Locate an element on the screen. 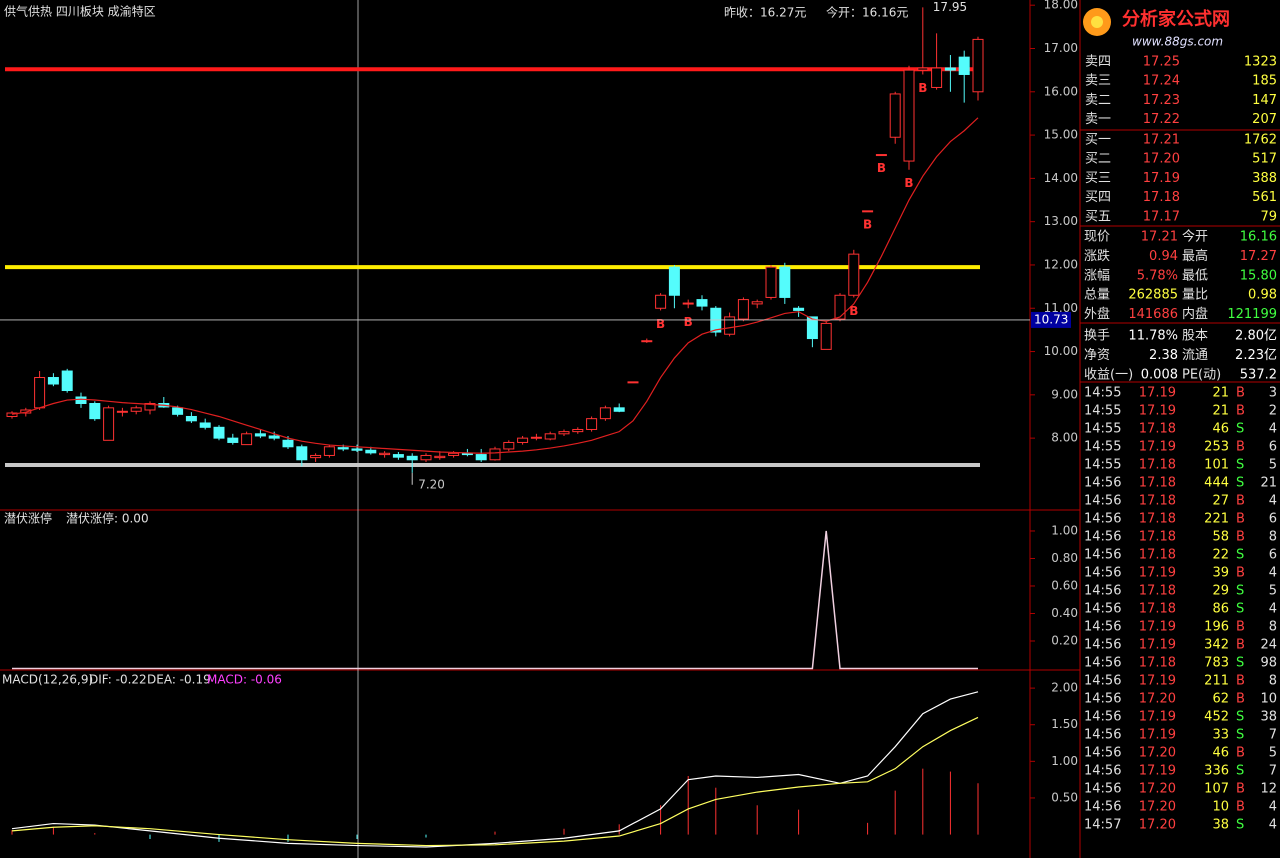 Image resolution: width=1280 pixels, height=858 pixels. y-tick-label: 0.20 is located at coordinates (1064, 640).